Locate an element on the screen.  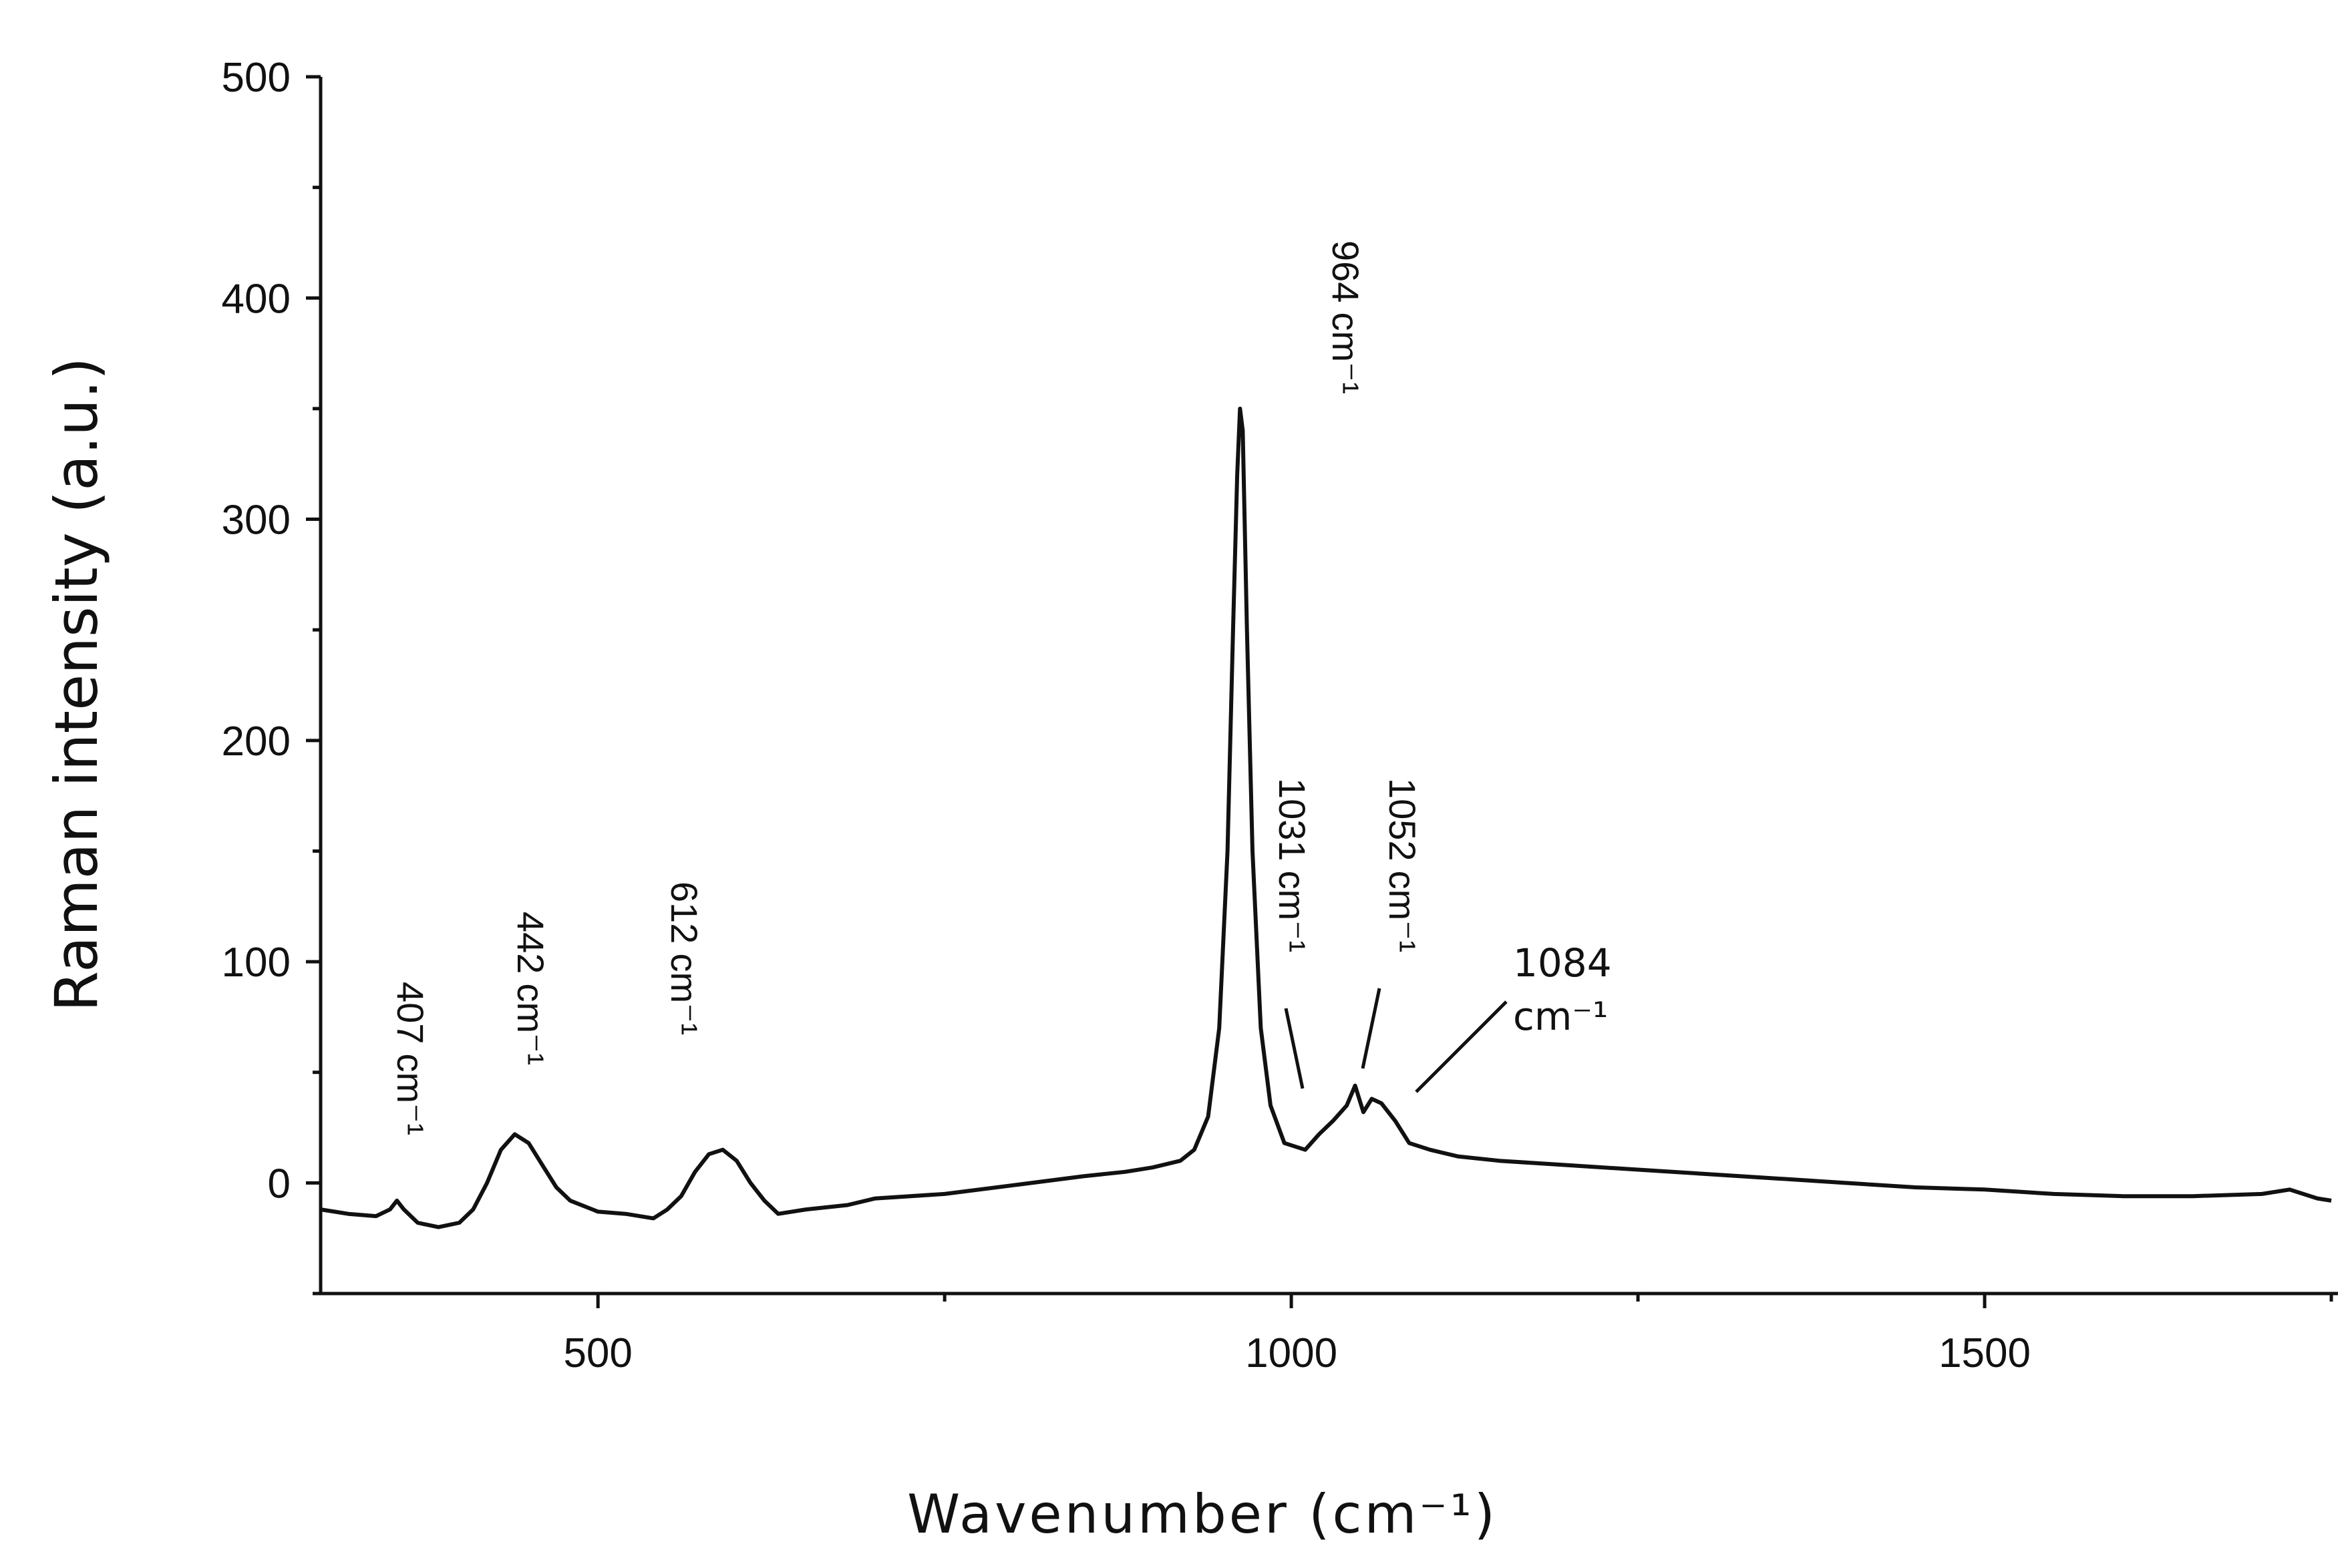
y-axis-title: Raman intensity (a.u.) is located at coordinates (76, 684).